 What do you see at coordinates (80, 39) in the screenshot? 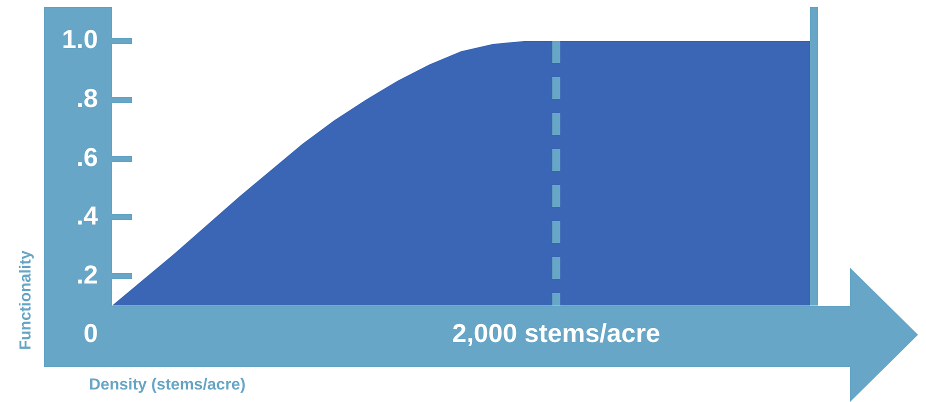
I see `y-tick-label: 1.0` at bounding box center [80, 39].